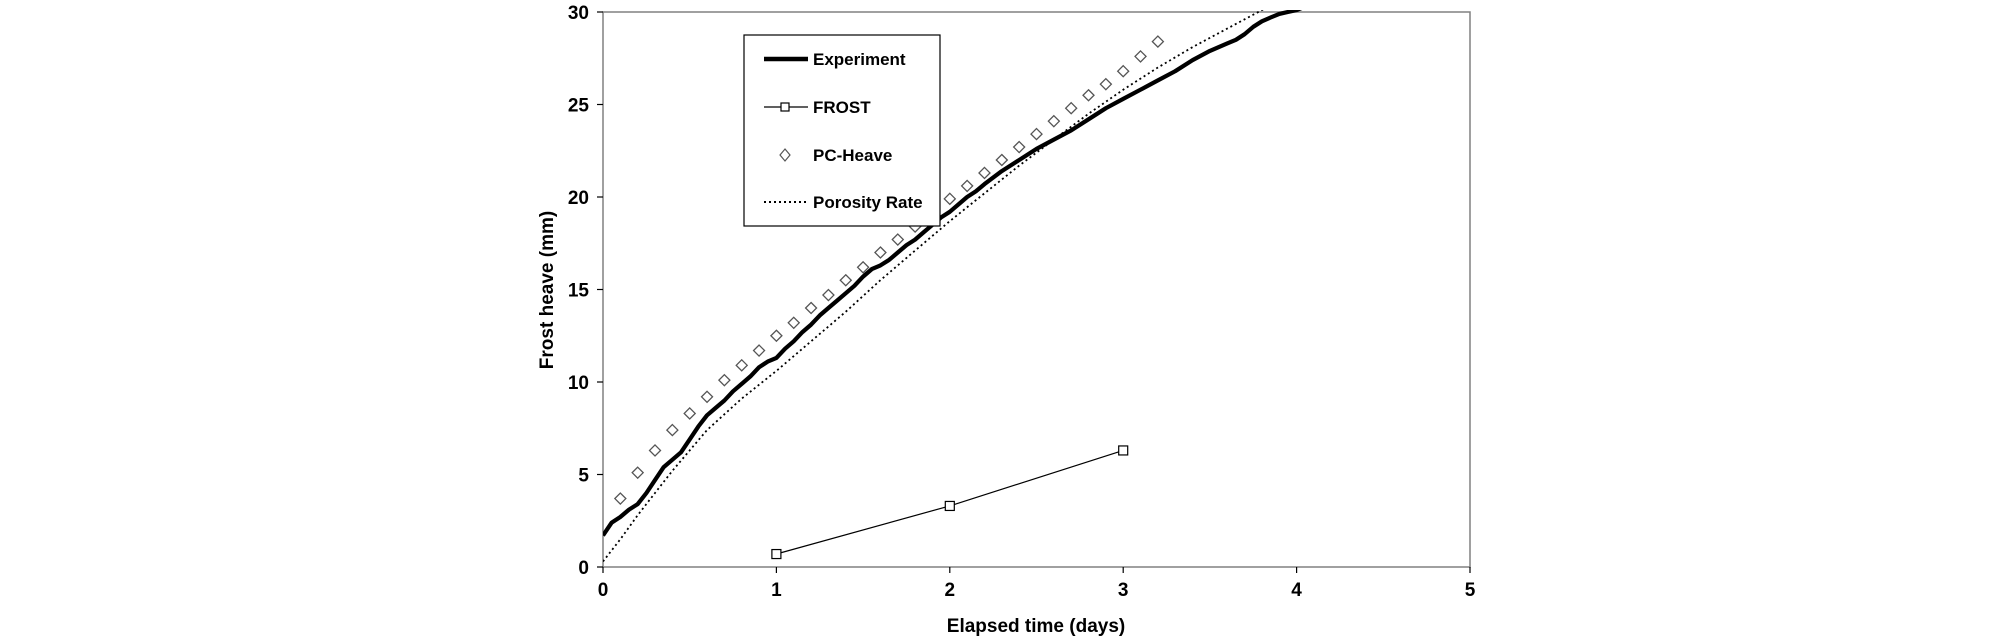 The width and height of the screenshot is (2008, 639). I want to click on legend: Experiment FROST PC-Heave Porosity Rate, so click(842, 130).